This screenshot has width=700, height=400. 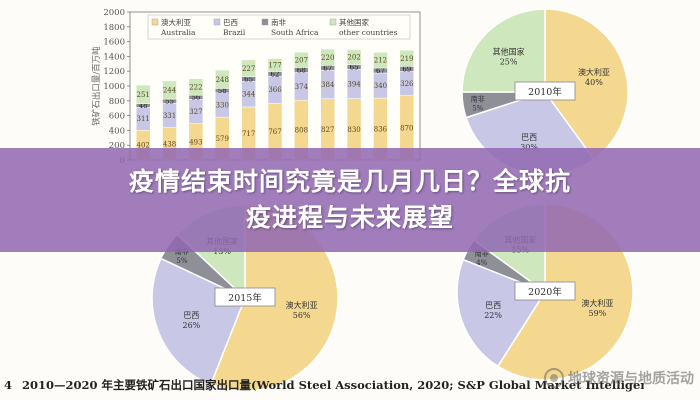 What do you see at coordinates (598, 313) in the screenshot?
I see `pie-slice-percent: 59%` at bounding box center [598, 313].